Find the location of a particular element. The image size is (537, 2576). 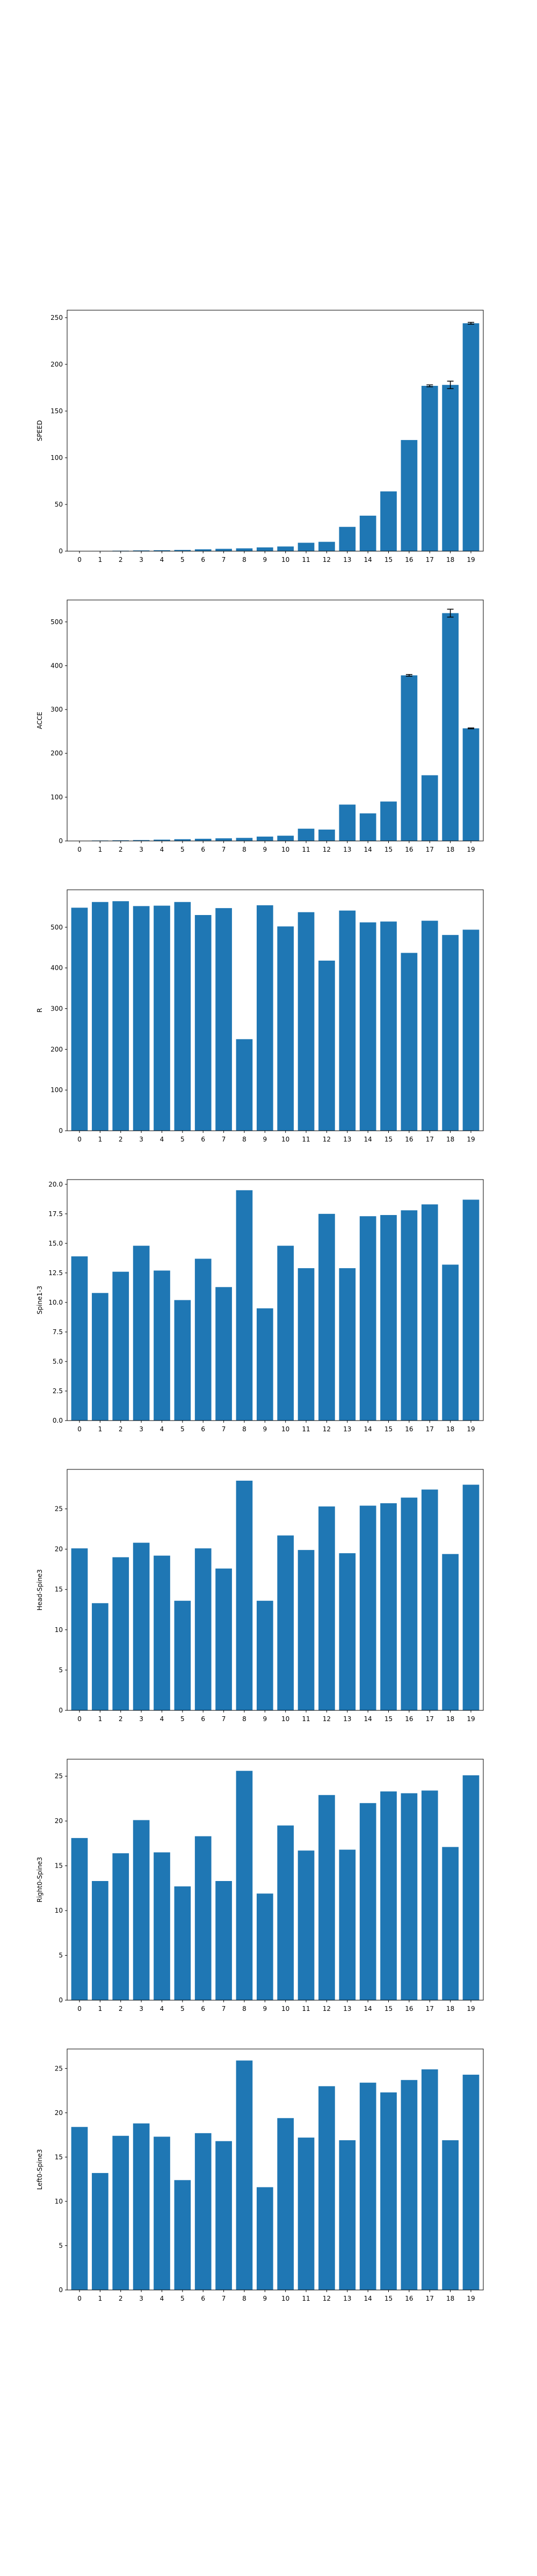

y-tick-label: 10.0 is located at coordinates (56, 1302).